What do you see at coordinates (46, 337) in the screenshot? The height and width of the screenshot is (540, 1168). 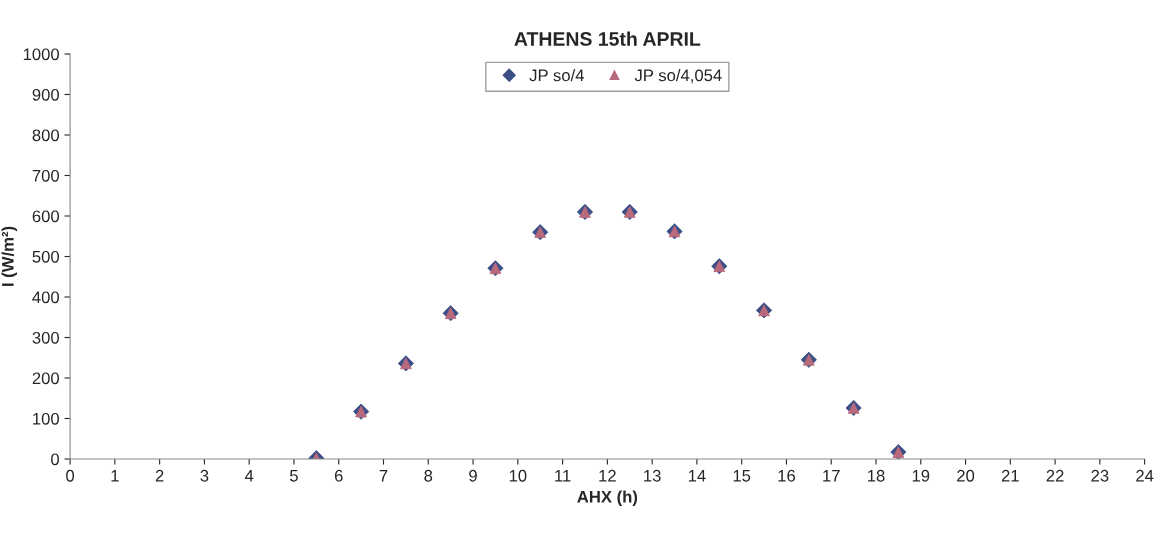 I see `y-tick-label: 300` at bounding box center [46, 337].